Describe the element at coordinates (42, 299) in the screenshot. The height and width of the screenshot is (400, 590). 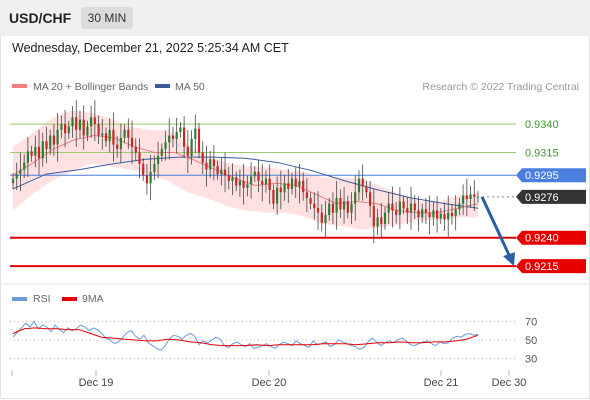
I see `rsi-legend-label: RSI` at that location.